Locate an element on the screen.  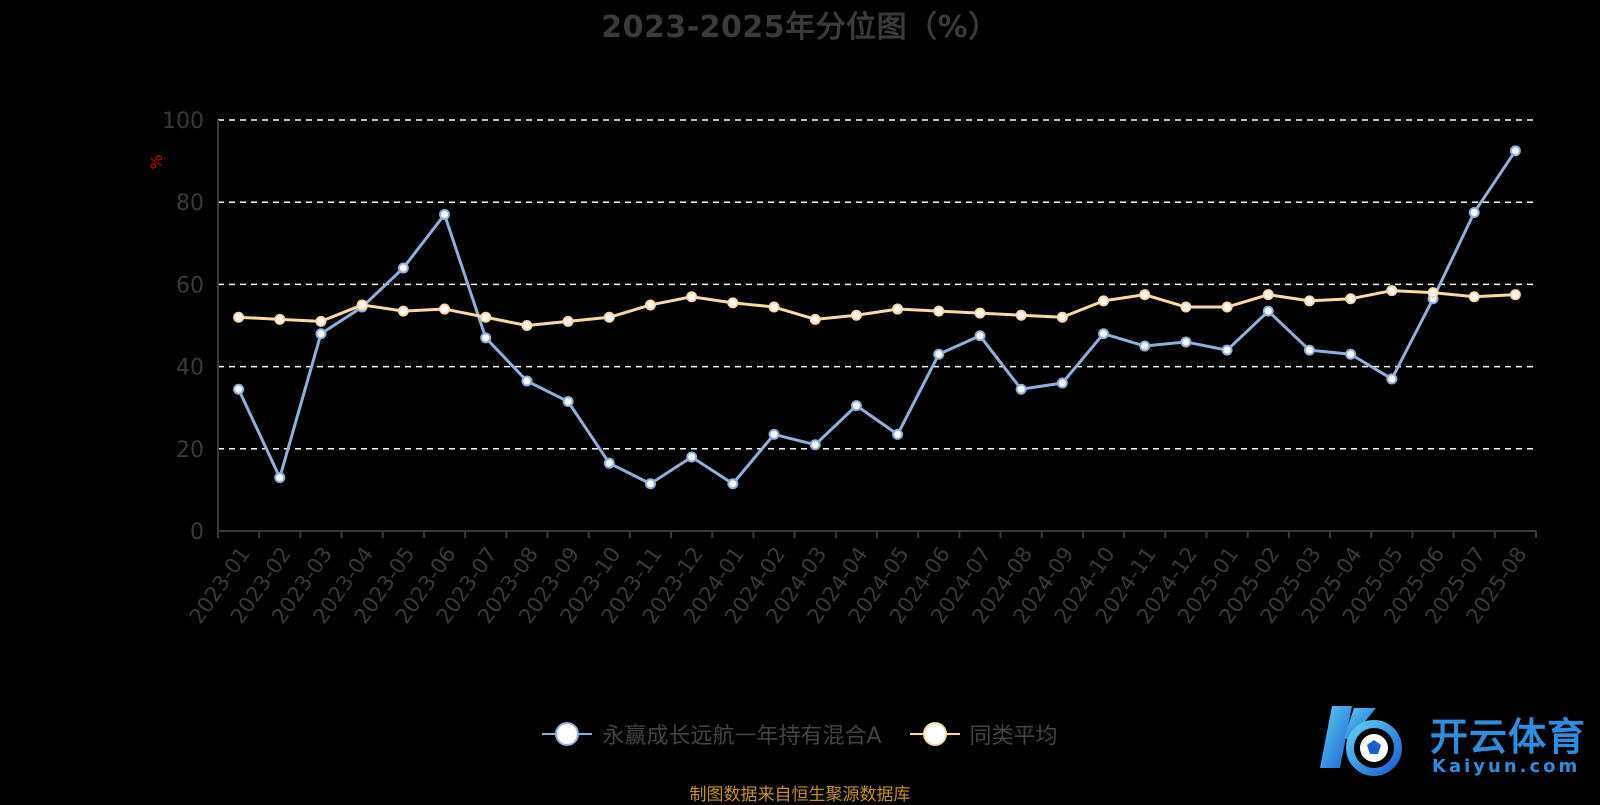
watermark-logo: 开云体育 Kaiyun.com is located at coordinates (1454, 743).